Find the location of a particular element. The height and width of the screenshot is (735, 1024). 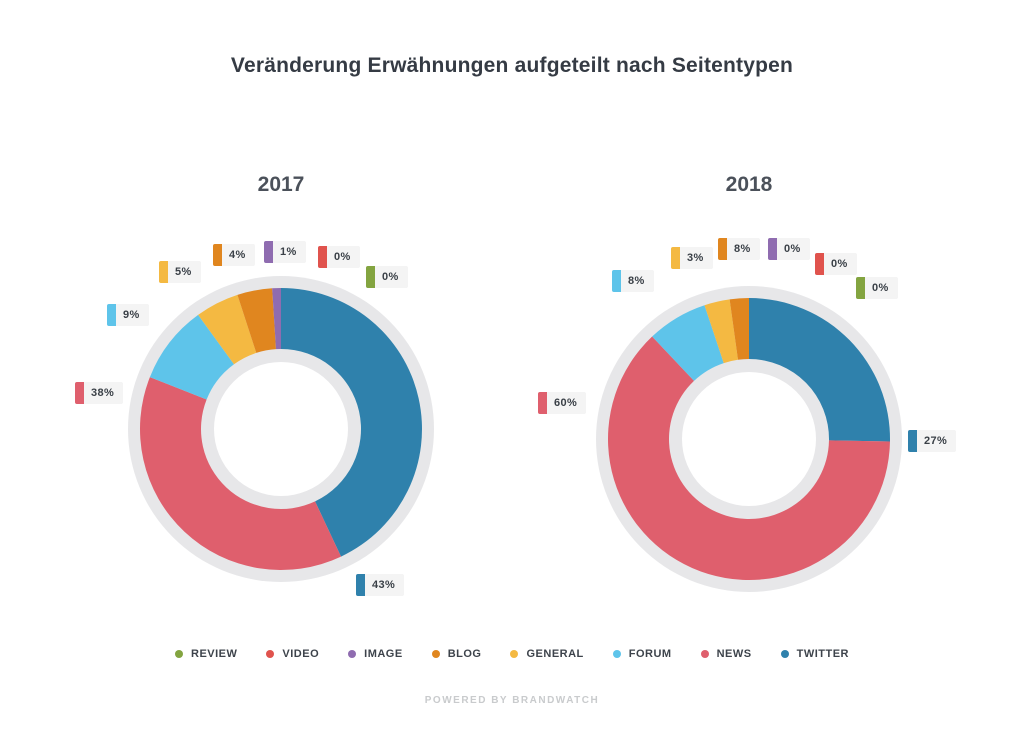

value-callout-news-2018: 60% is located at coordinates (562, 403).